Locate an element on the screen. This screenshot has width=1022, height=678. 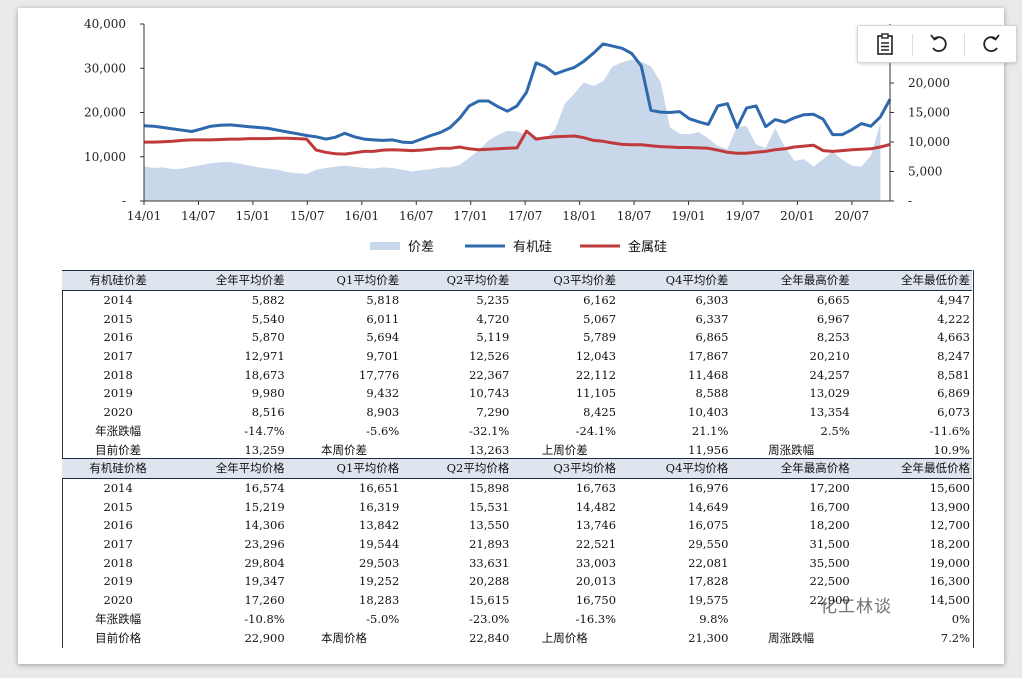
legend-label: 价差 is located at coordinates (421, 247).